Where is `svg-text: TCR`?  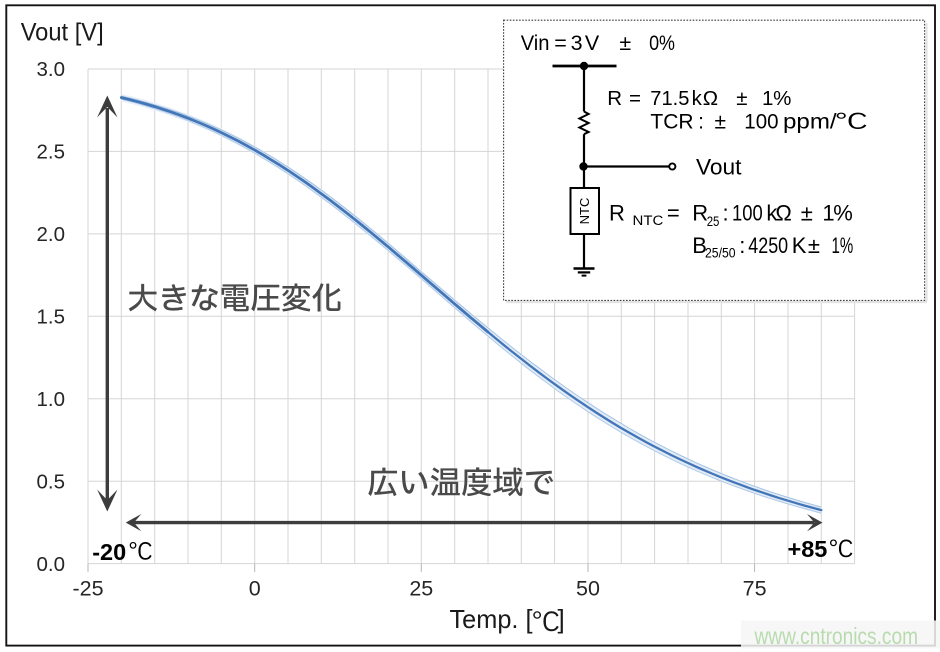
svg-text: TCR is located at coordinates (671, 121).